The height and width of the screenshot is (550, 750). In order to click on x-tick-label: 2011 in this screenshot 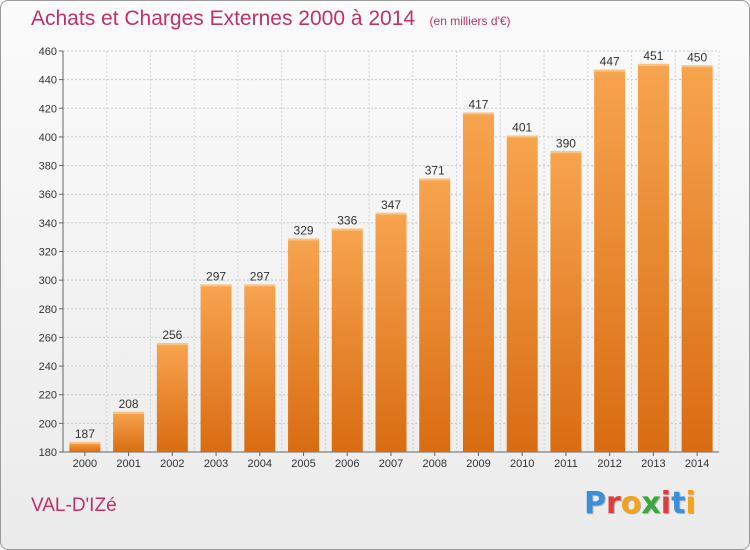, I will do `click(566, 464)`.